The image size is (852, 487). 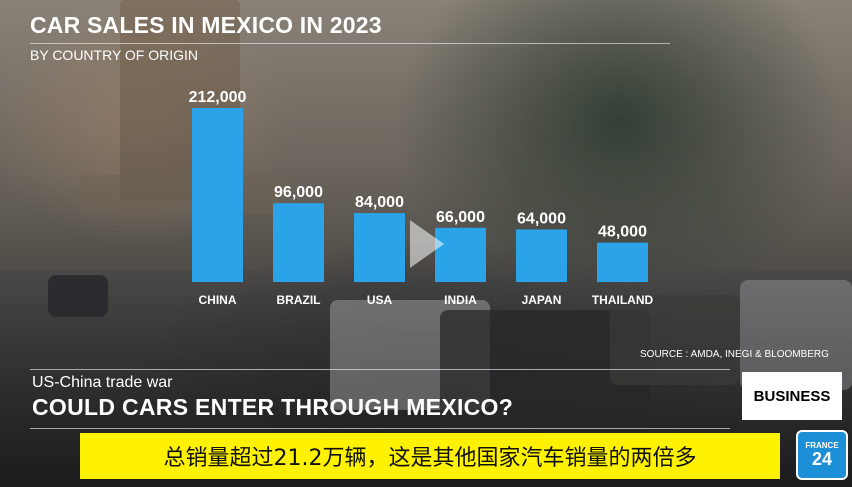 What do you see at coordinates (542, 300) in the screenshot?
I see `category-label-japan: JAPAN` at bounding box center [542, 300].